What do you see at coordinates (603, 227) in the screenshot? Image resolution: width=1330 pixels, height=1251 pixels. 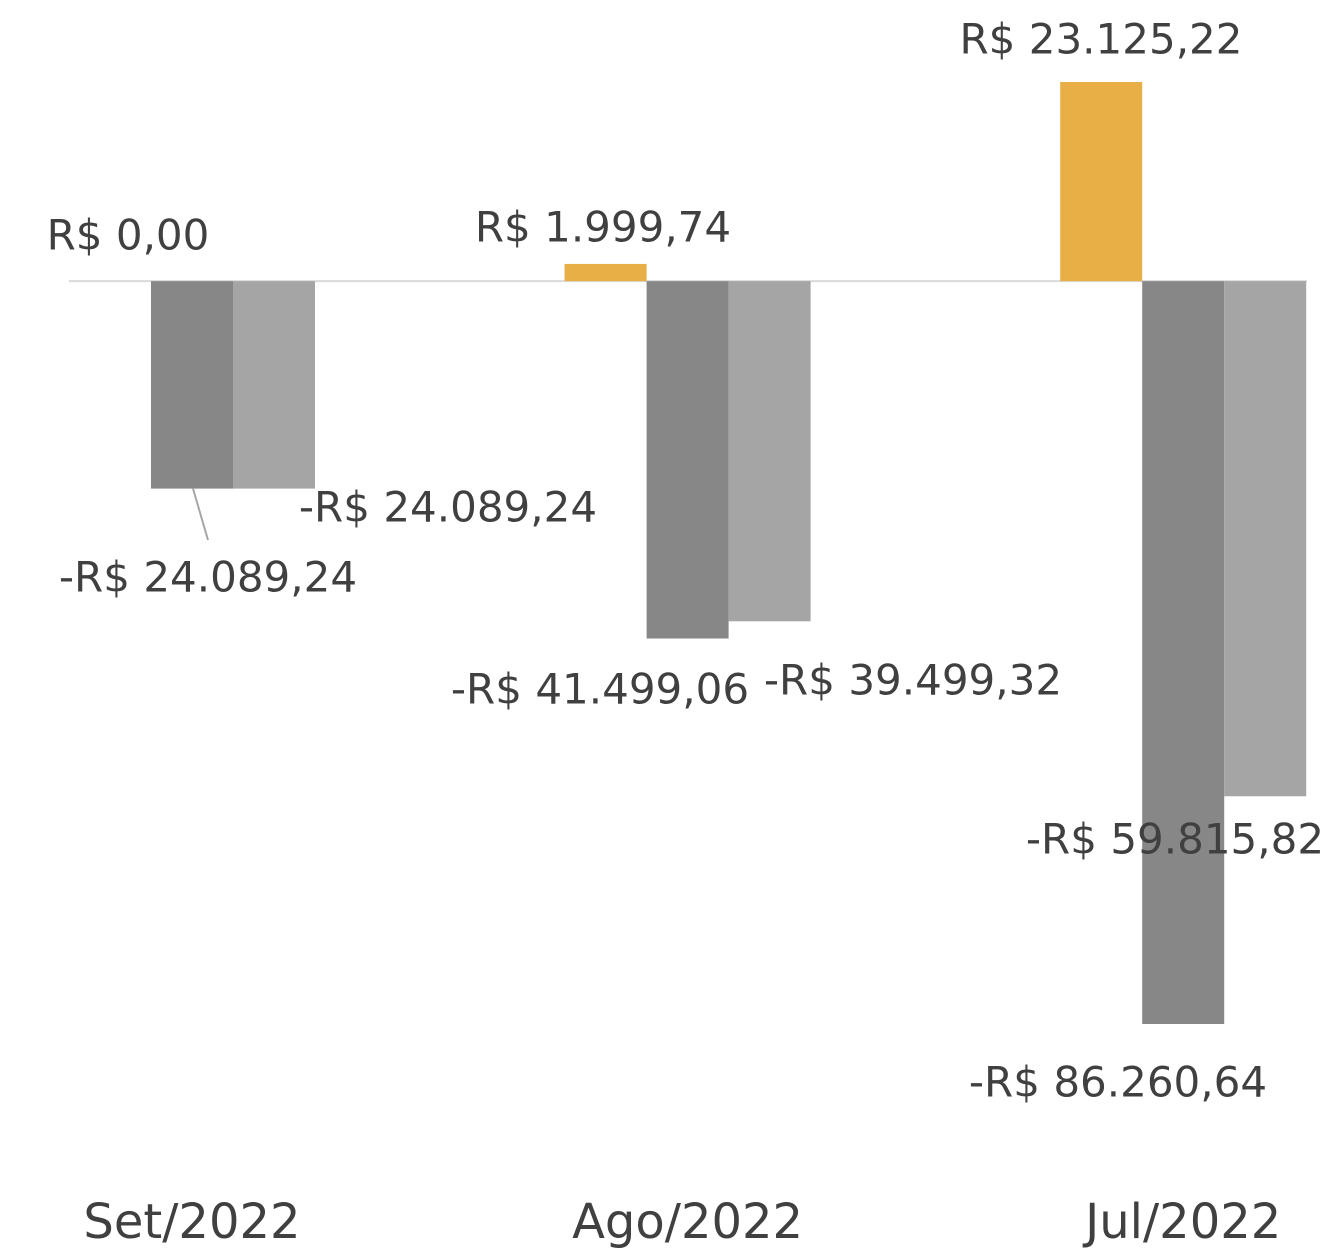 I see `data-label: R$ 1.999,74` at bounding box center [603, 227].